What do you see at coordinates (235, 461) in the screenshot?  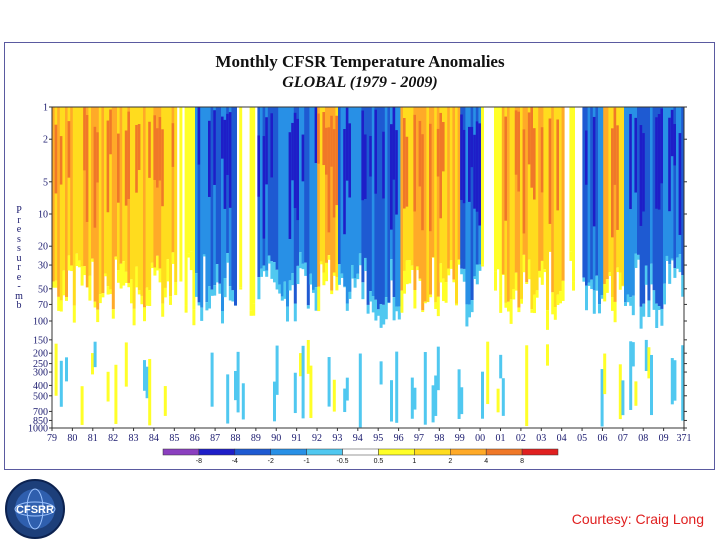 I see `colorbar-label: -4` at bounding box center [235, 461].